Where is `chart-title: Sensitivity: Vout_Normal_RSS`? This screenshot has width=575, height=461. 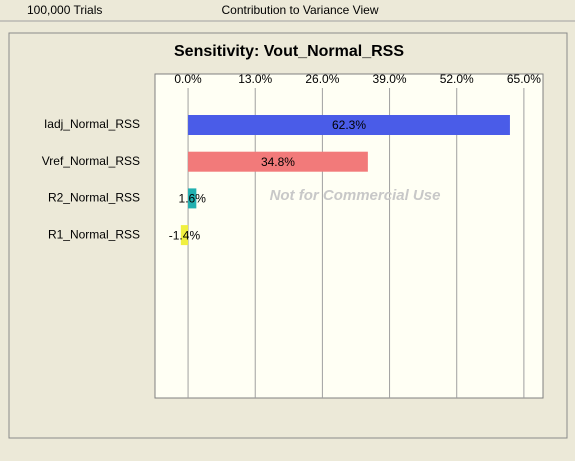
chart-title: Sensitivity: Vout_Normal_RSS is located at coordinates (289, 51).